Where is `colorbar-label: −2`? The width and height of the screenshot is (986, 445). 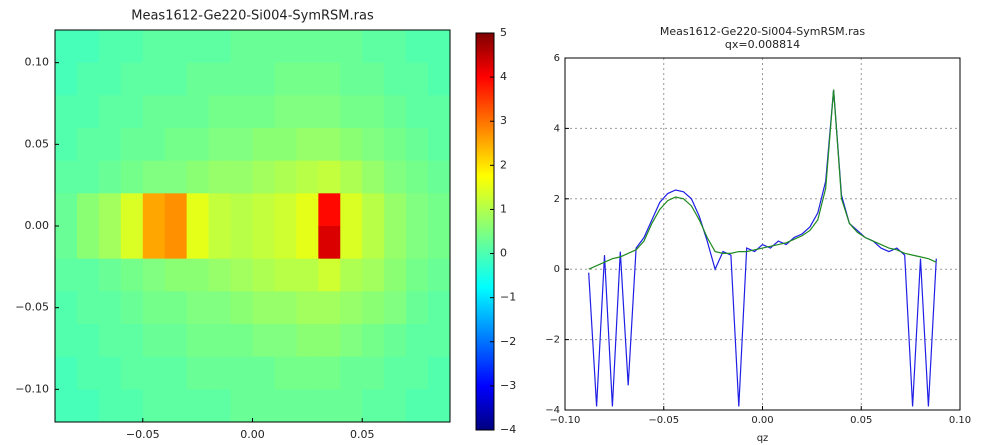 colorbar-label: −2 is located at coordinates (508, 341).